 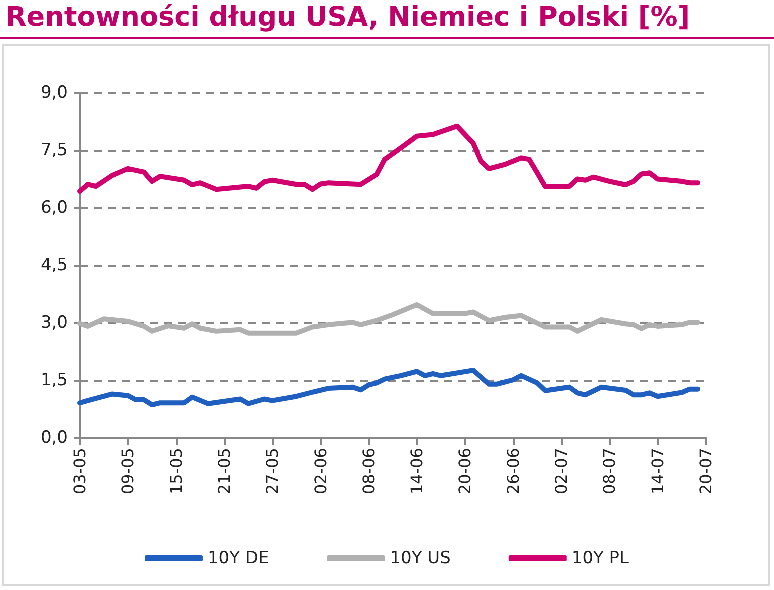 I want to click on y-tick-label: 7,5, so click(x=54, y=150).